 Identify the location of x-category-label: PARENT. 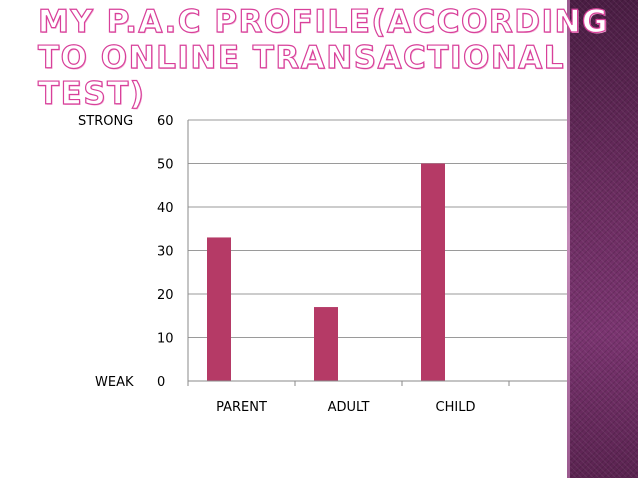
(241, 407).